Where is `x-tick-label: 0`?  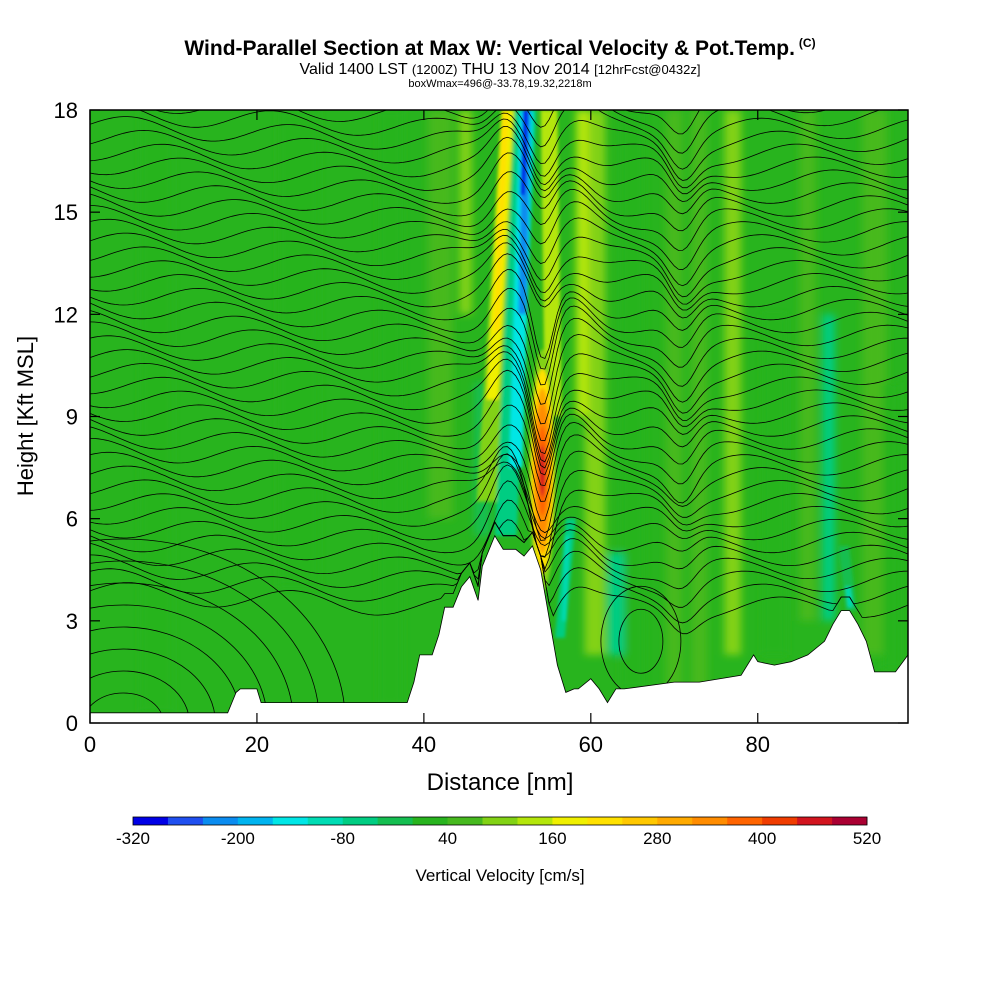 x-tick-label: 0 is located at coordinates (90, 744).